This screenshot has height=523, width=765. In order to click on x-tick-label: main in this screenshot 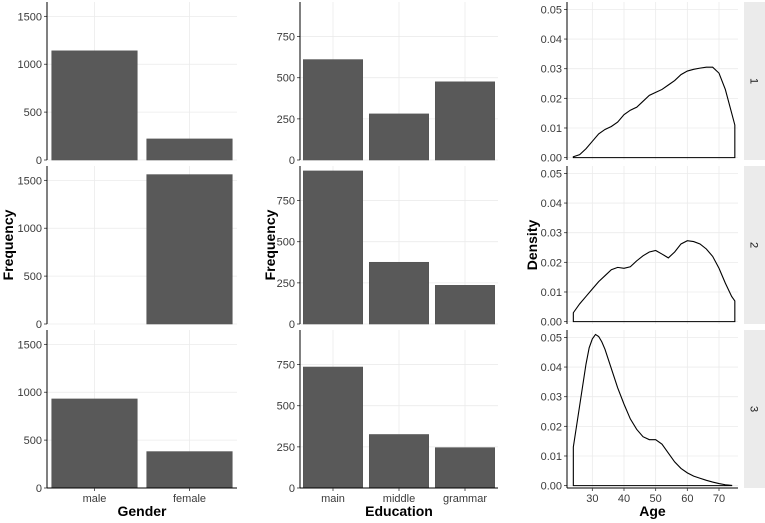, I will do `click(333, 499)`.